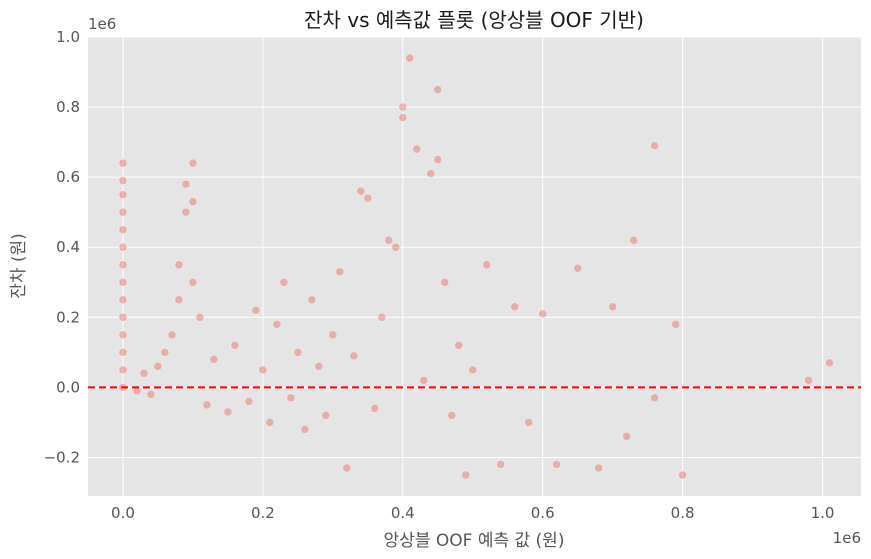 The image size is (871, 559). Describe the element at coordinates (19, 266) in the screenshot. I see `y-axis-label: 잔차 (원)` at that location.